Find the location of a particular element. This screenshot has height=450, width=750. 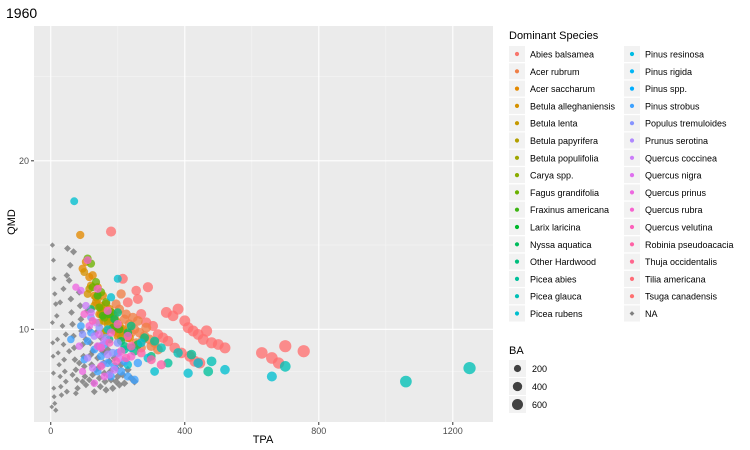

size-legend: 200 400 600 is located at coordinates (528, 386).